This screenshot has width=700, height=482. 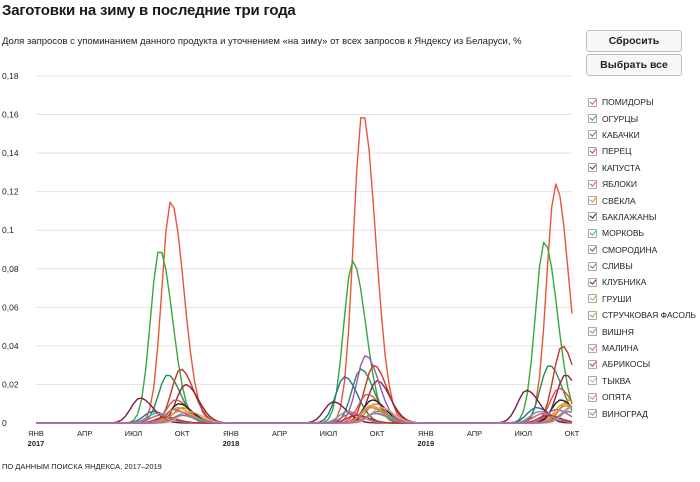 I want to click on legend-item: ОГУРЦЫ, so click(x=642, y=118).